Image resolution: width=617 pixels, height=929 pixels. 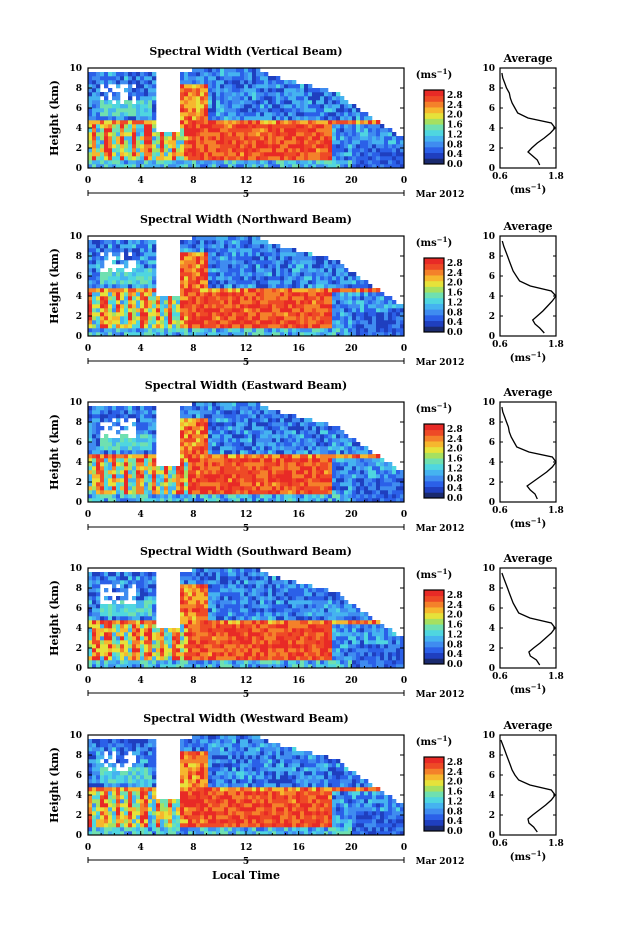 I want to click on colorbar-swatch, so click(x=434, y=478).